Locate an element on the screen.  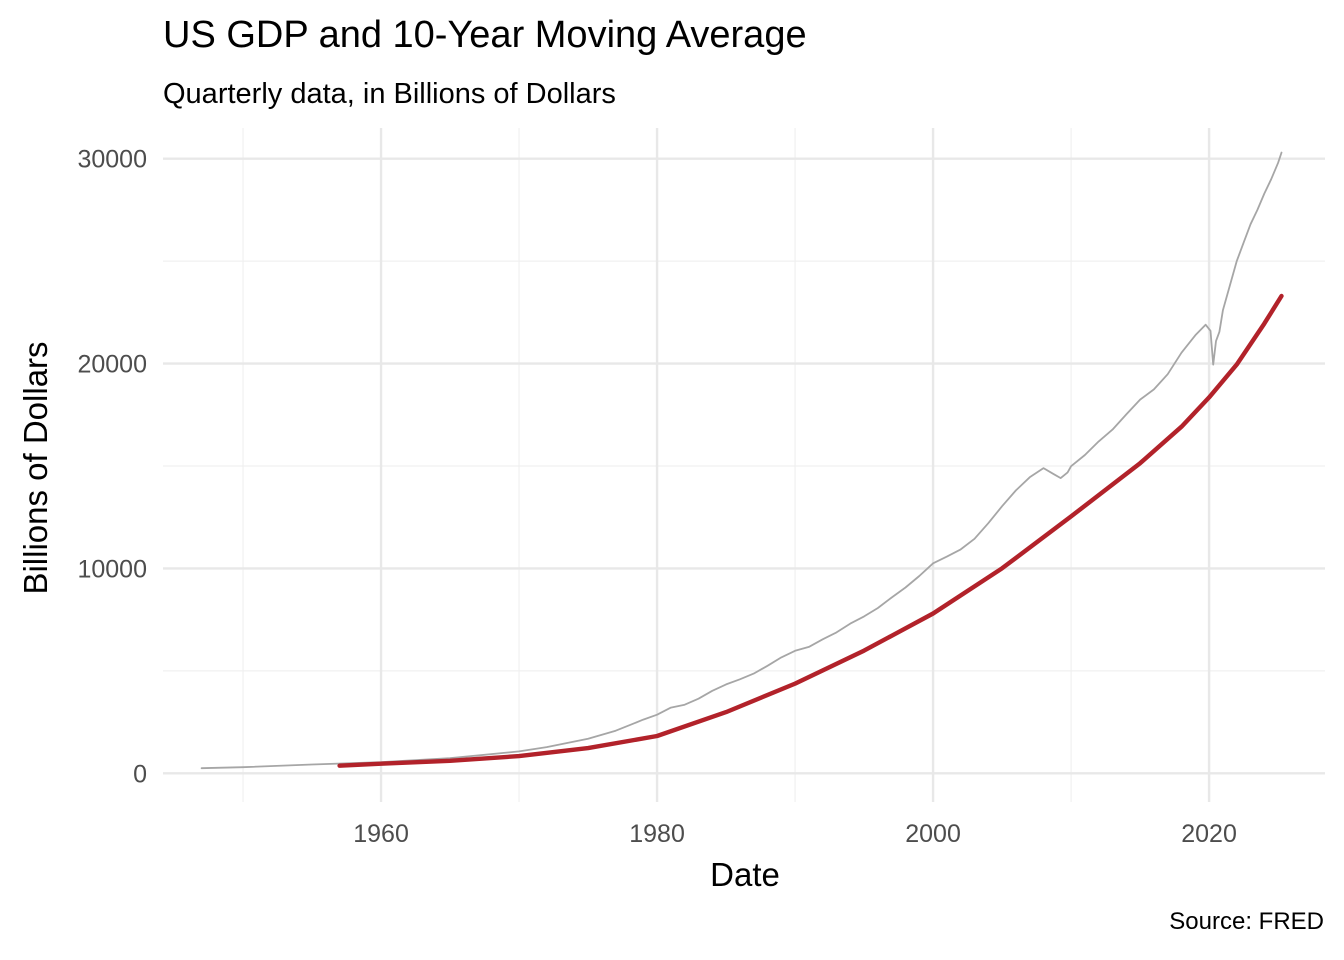
x-tick-label-1980: 1980 is located at coordinates (657, 834).